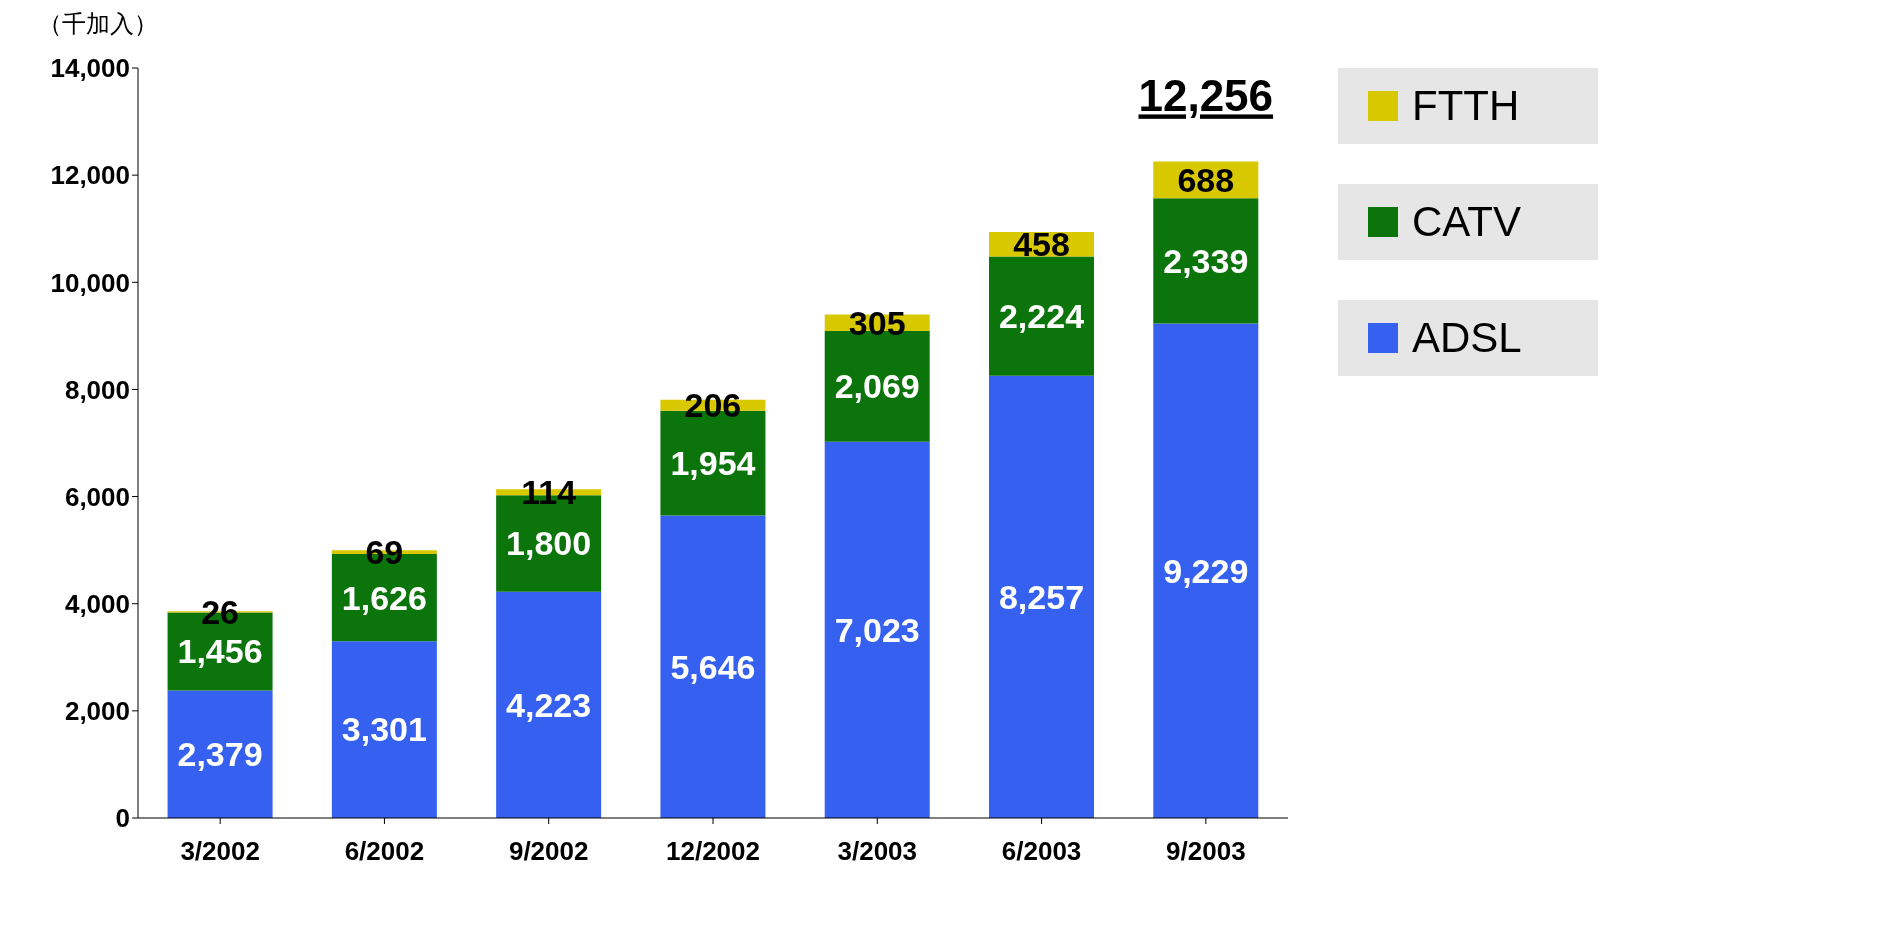 This screenshot has height=937, width=1887. I want to click on total-label: 12,256, so click(1206, 96).